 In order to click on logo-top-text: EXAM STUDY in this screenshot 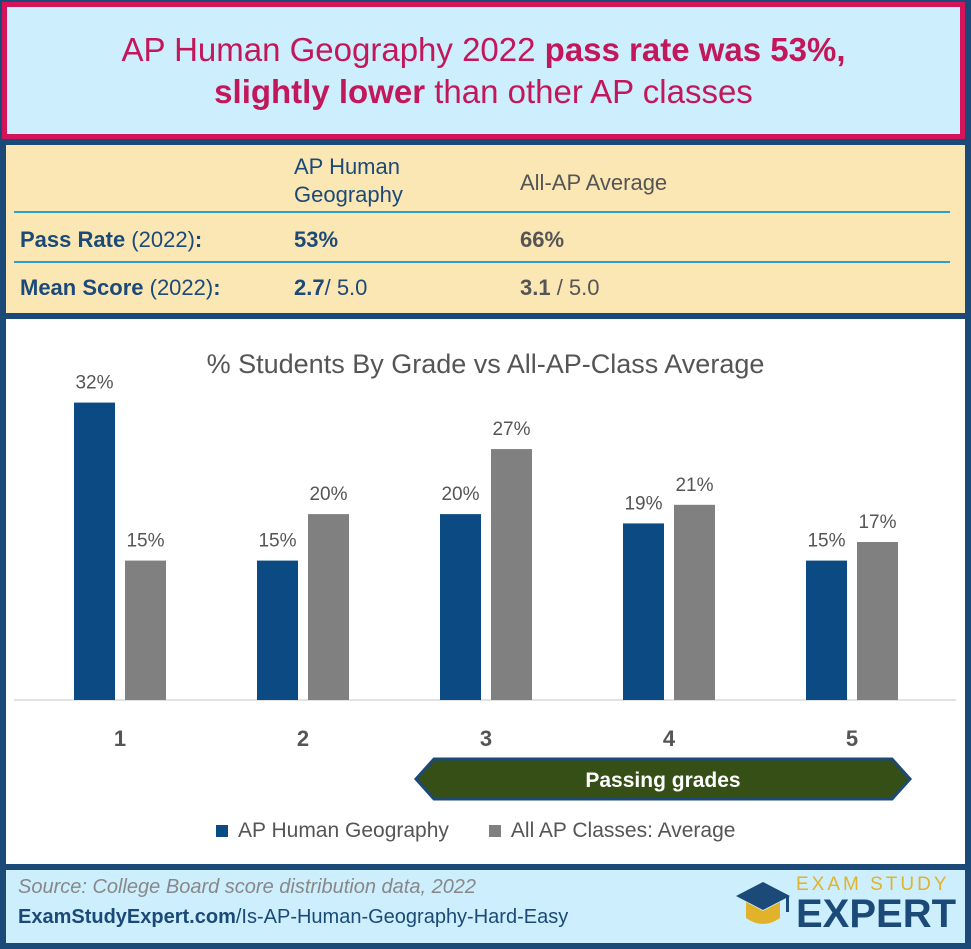, I will do `click(873, 884)`.